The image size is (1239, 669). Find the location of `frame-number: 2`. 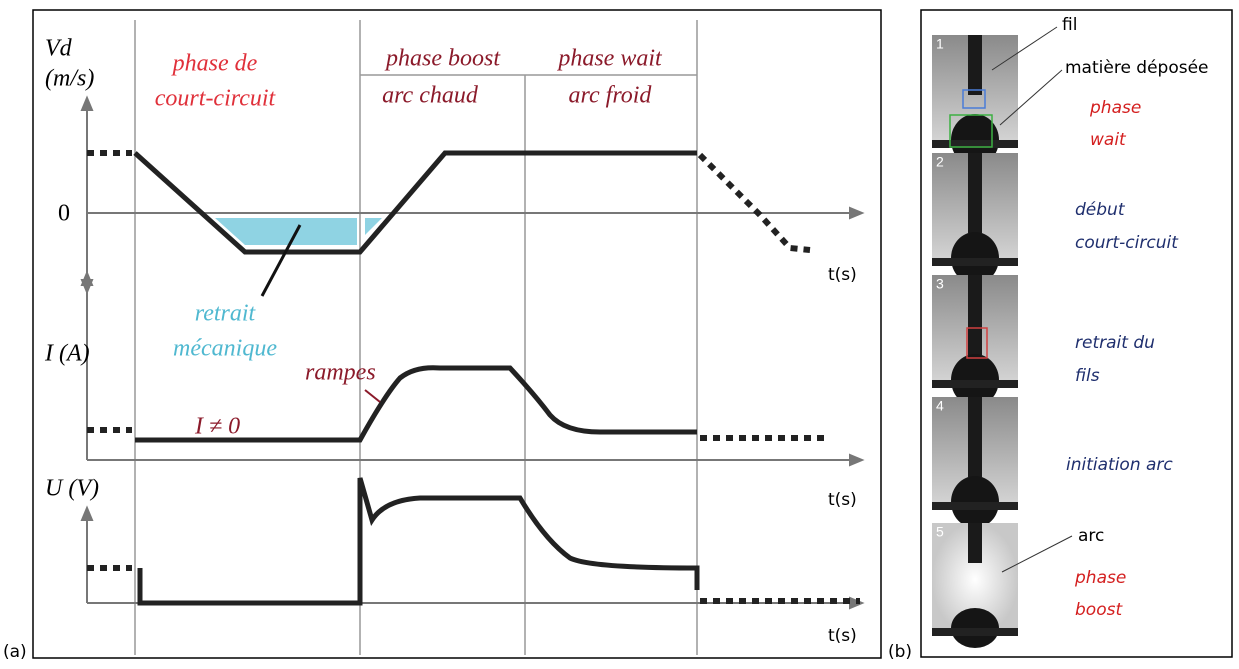

frame-number: 2 is located at coordinates (940, 162).